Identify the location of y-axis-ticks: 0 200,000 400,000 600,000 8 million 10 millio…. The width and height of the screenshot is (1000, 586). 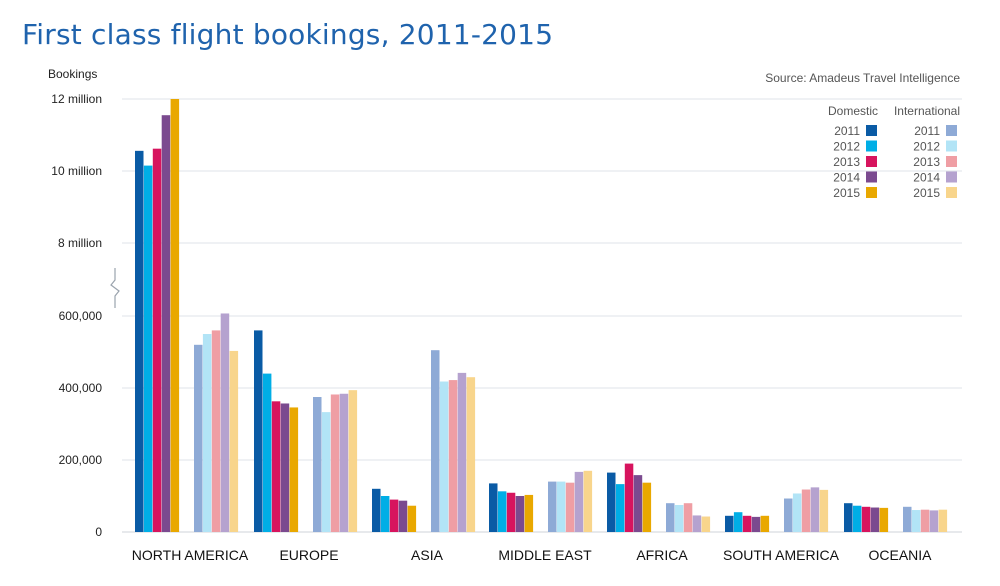
(76, 315).